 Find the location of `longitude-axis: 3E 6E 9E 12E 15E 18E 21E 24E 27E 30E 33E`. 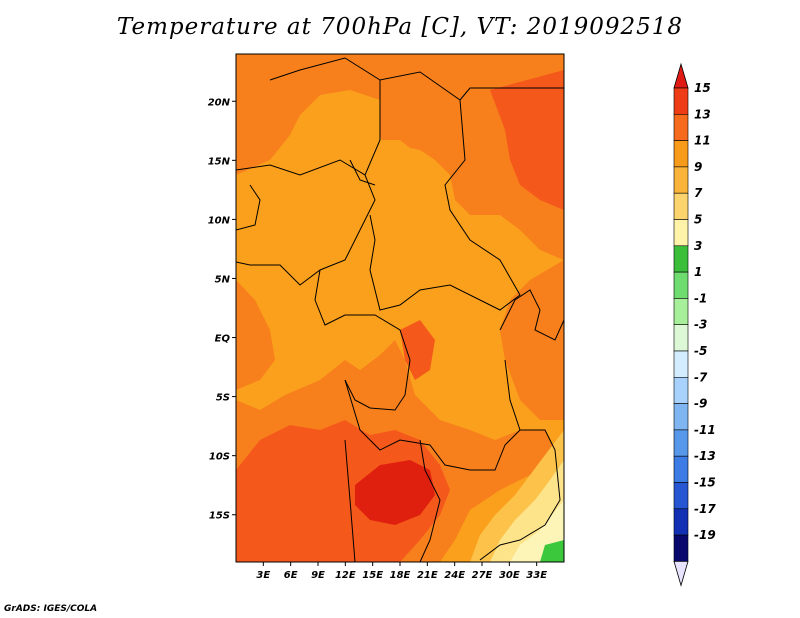

longitude-axis: 3E 6E 9E 12E 15E 18E 21E 24E 27E 30E 33E is located at coordinates (401, 571).